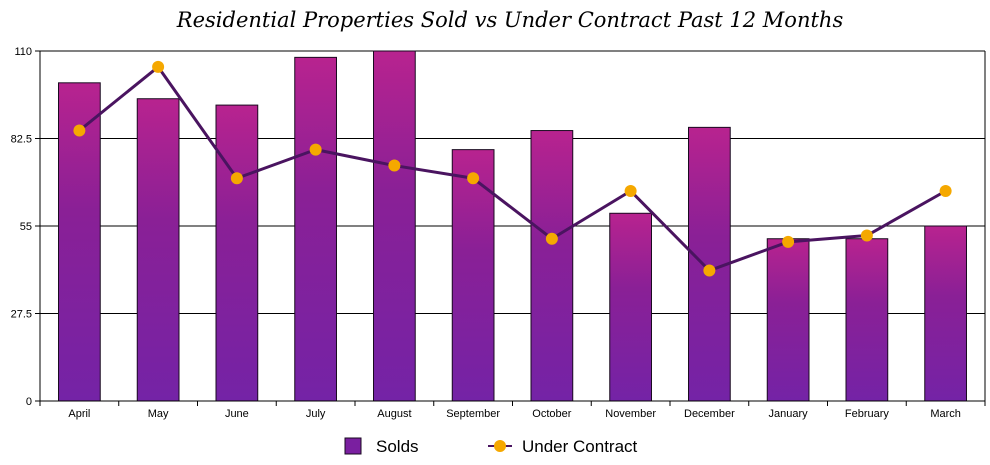 Image resolution: width=990 pixels, height=465 pixels. Describe the element at coordinates (945, 191) in the screenshot. I see `point-march` at that location.